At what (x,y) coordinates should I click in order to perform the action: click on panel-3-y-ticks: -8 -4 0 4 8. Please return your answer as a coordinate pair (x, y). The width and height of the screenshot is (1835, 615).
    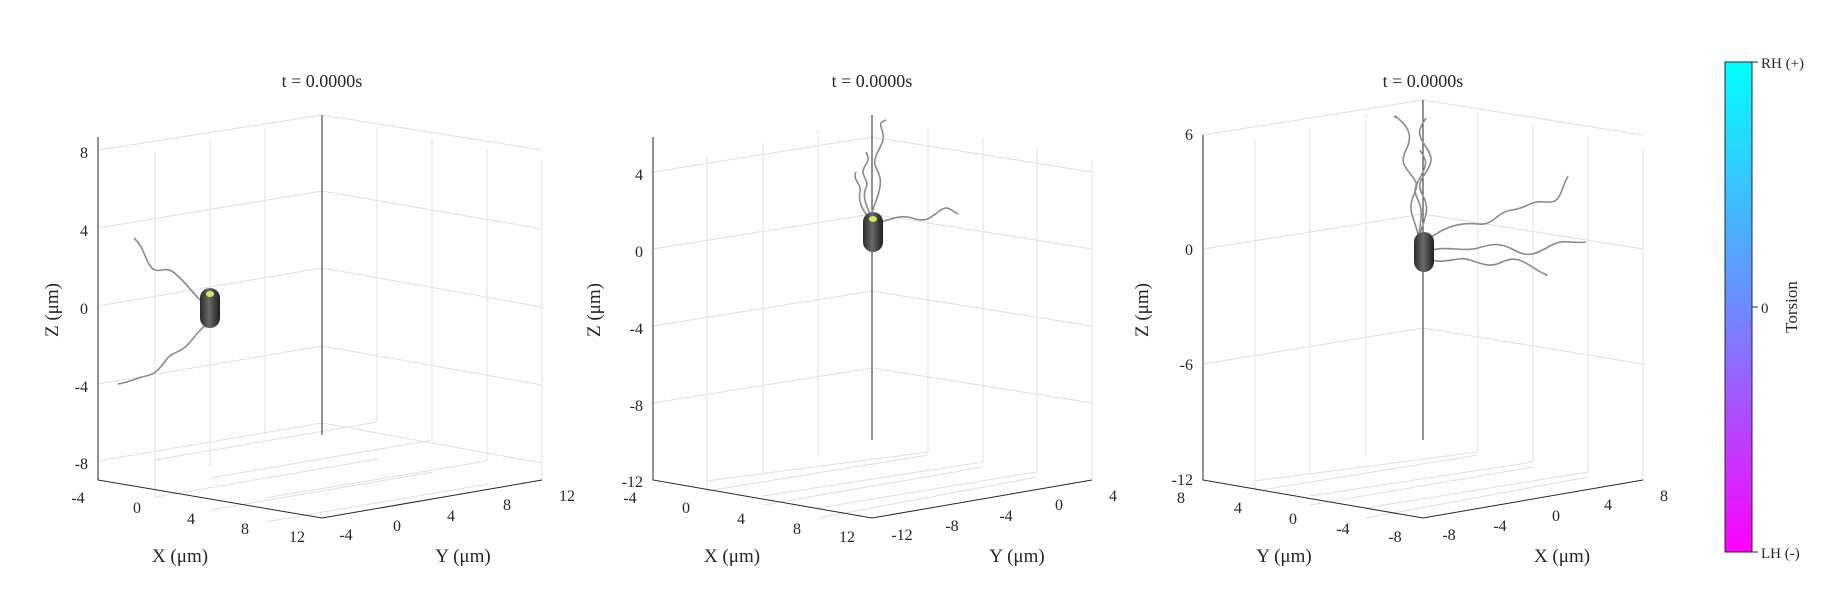
    Looking at the image, I should click on (1555, 516).